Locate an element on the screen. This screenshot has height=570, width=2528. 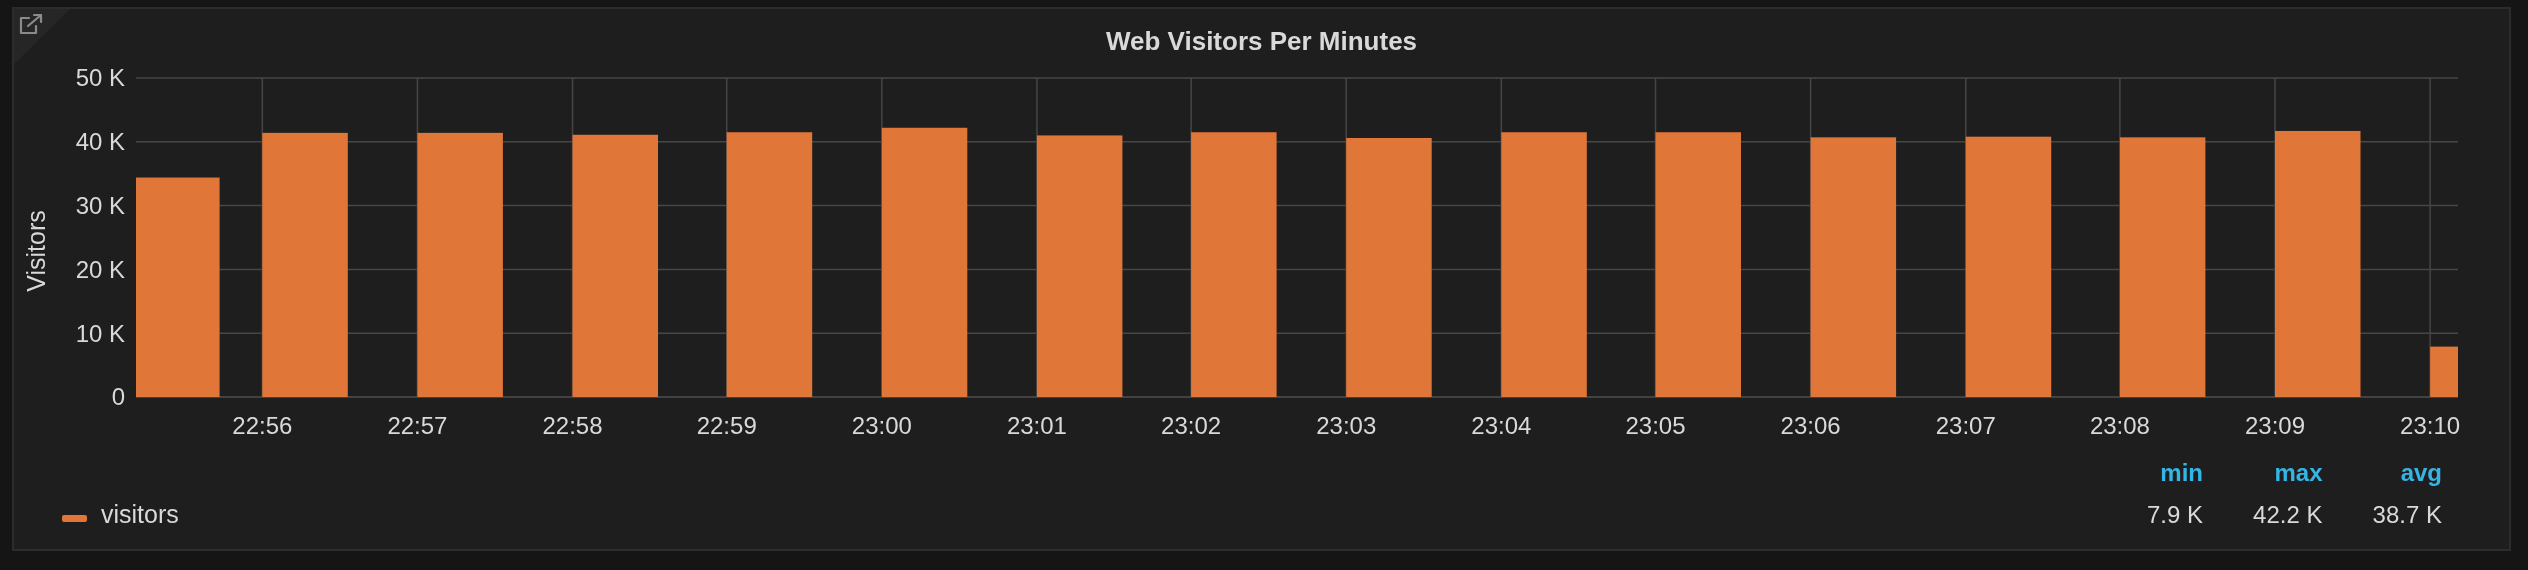
x-tick-label: 23:06 is located at coordinates (1810, 425).